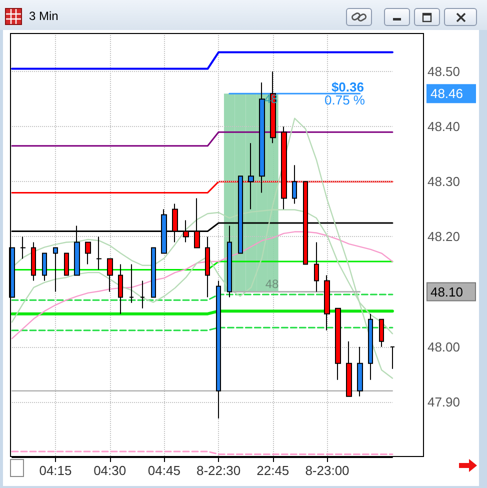 This screenshot has height=488, width=487. I want to click on annotation: 0.75 %, so click(345, 100).